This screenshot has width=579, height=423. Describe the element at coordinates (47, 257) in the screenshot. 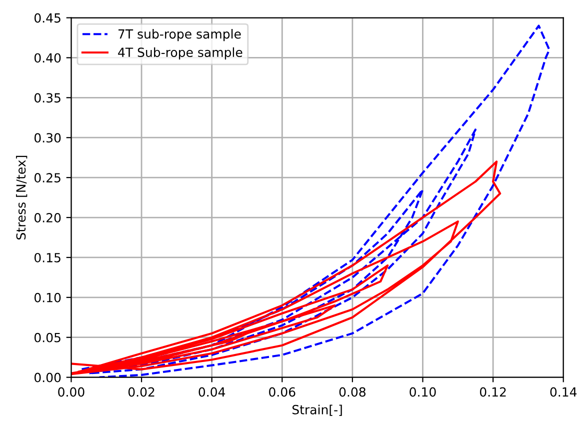

I see `y-tick-label: 0.15` at that location.